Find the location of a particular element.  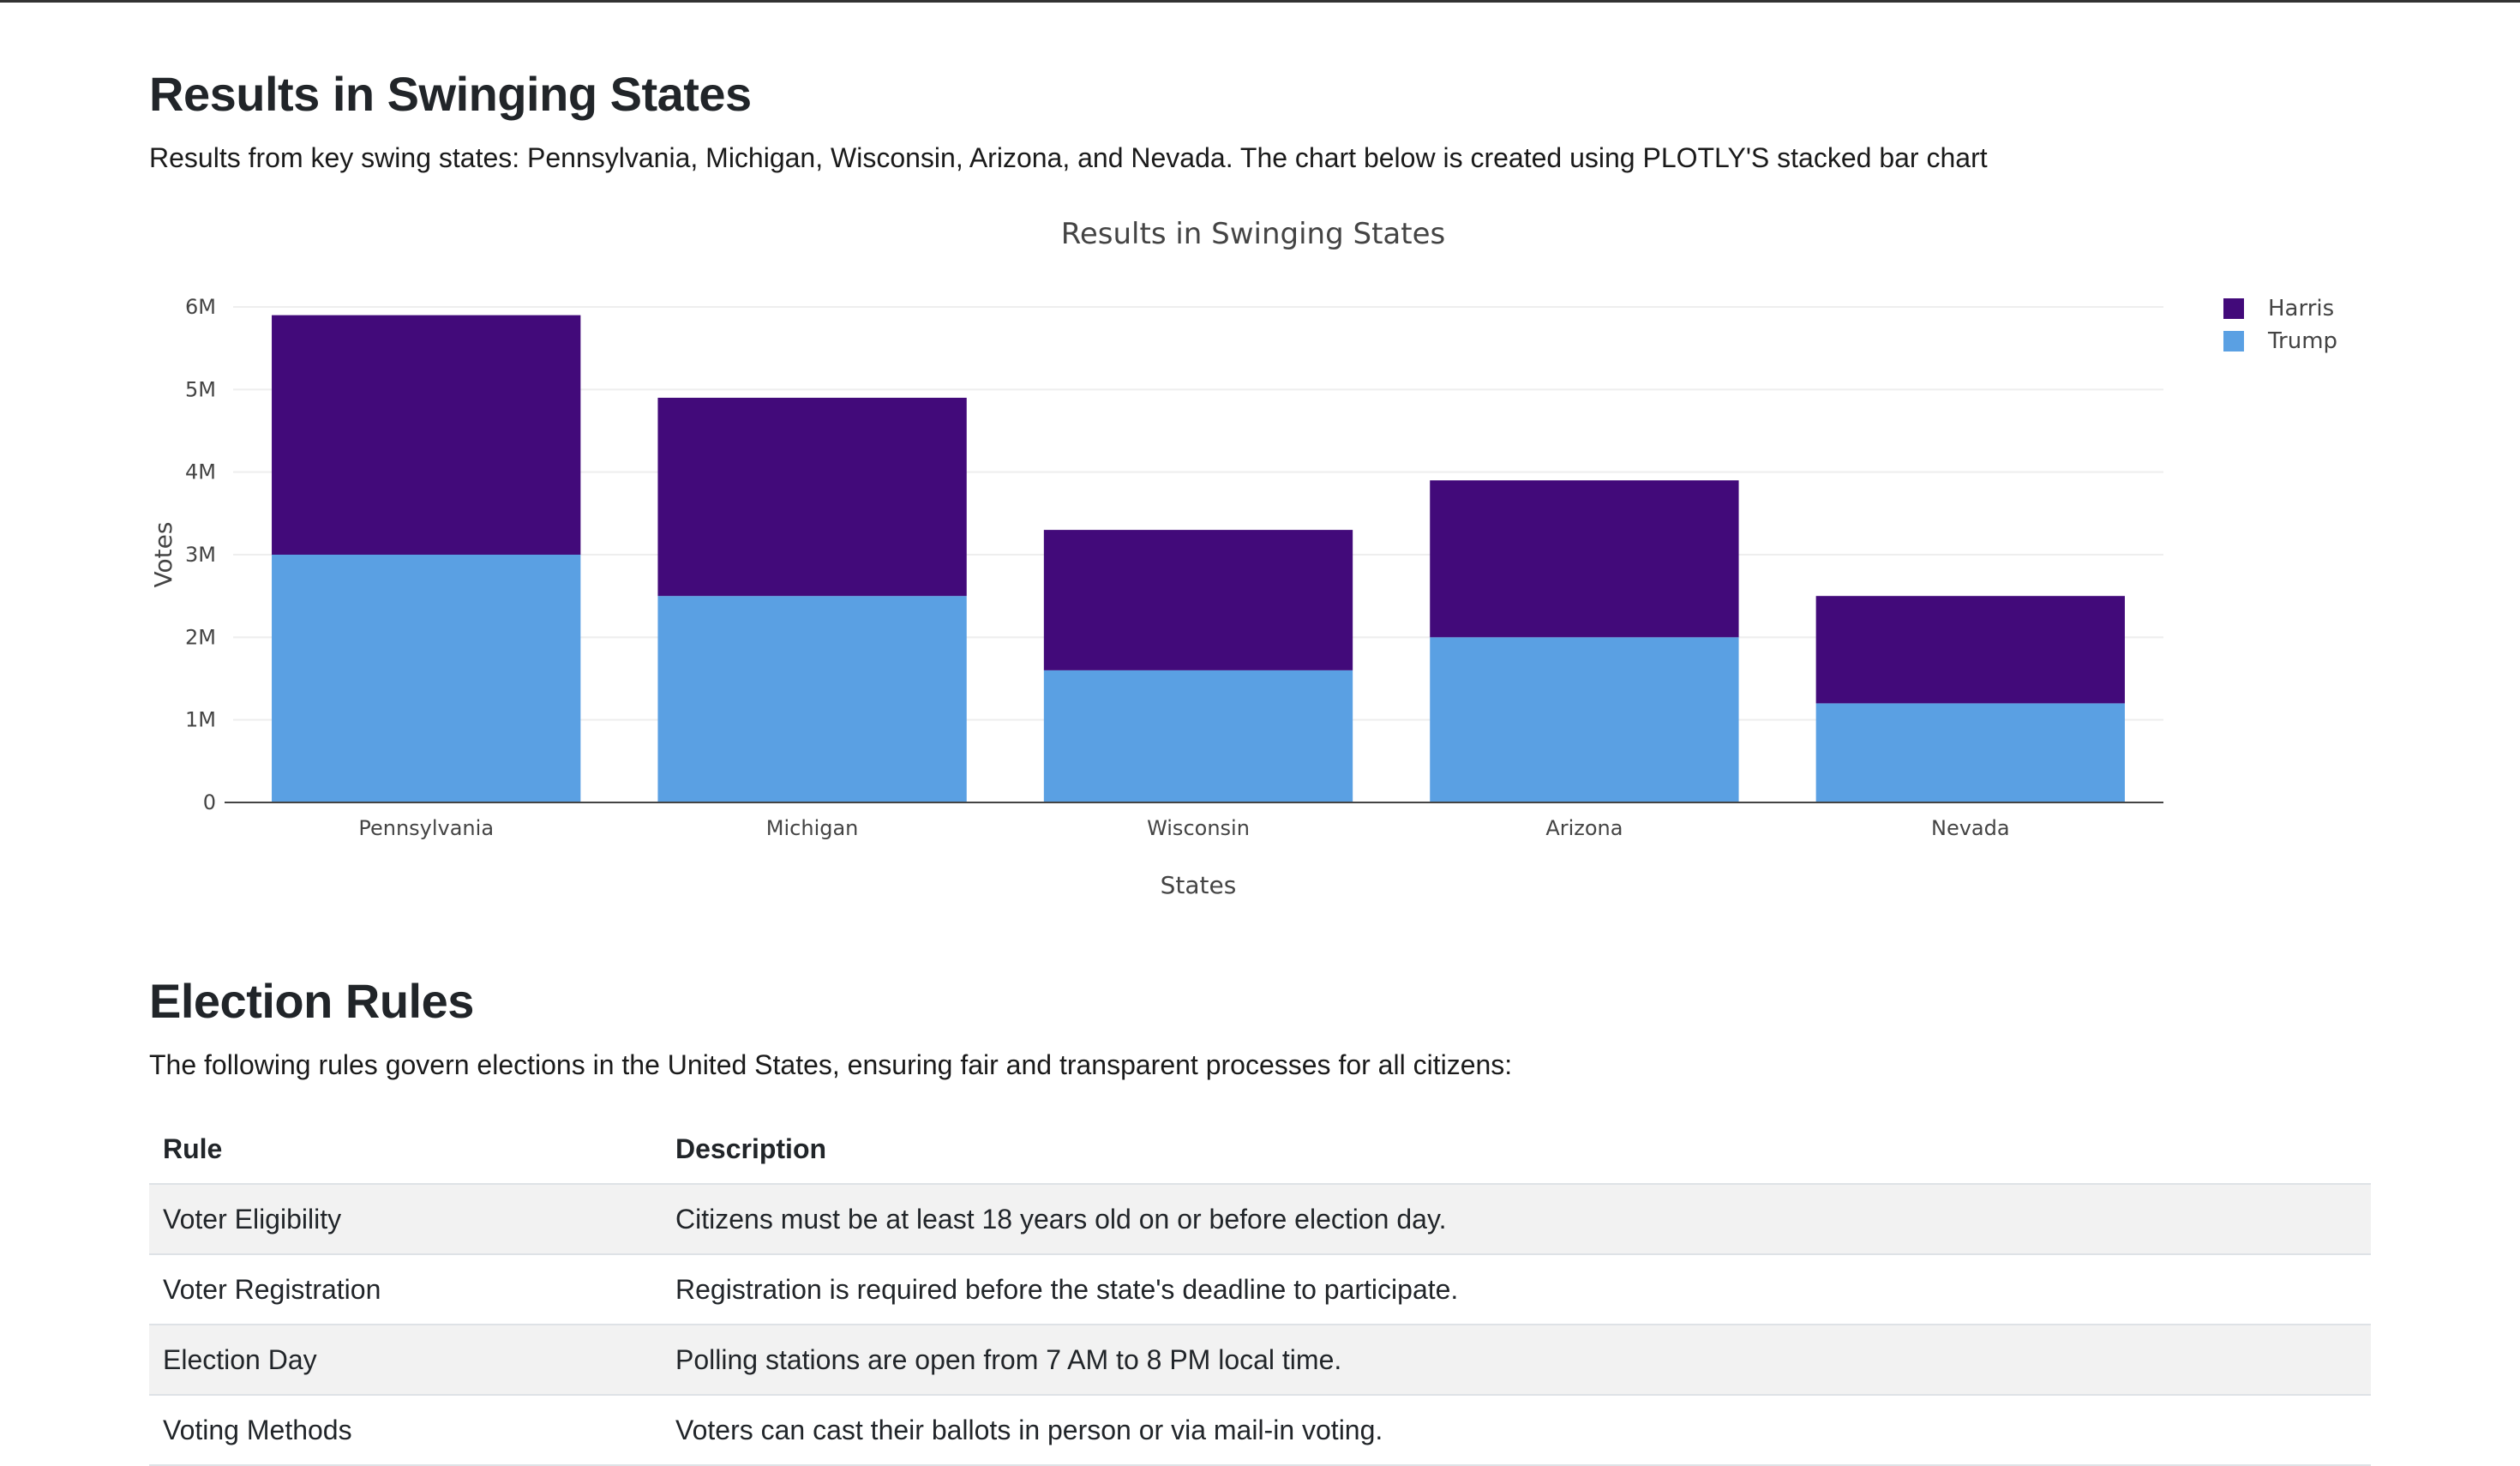

y-tick-label: 5M is located at coordinates (200, 389).